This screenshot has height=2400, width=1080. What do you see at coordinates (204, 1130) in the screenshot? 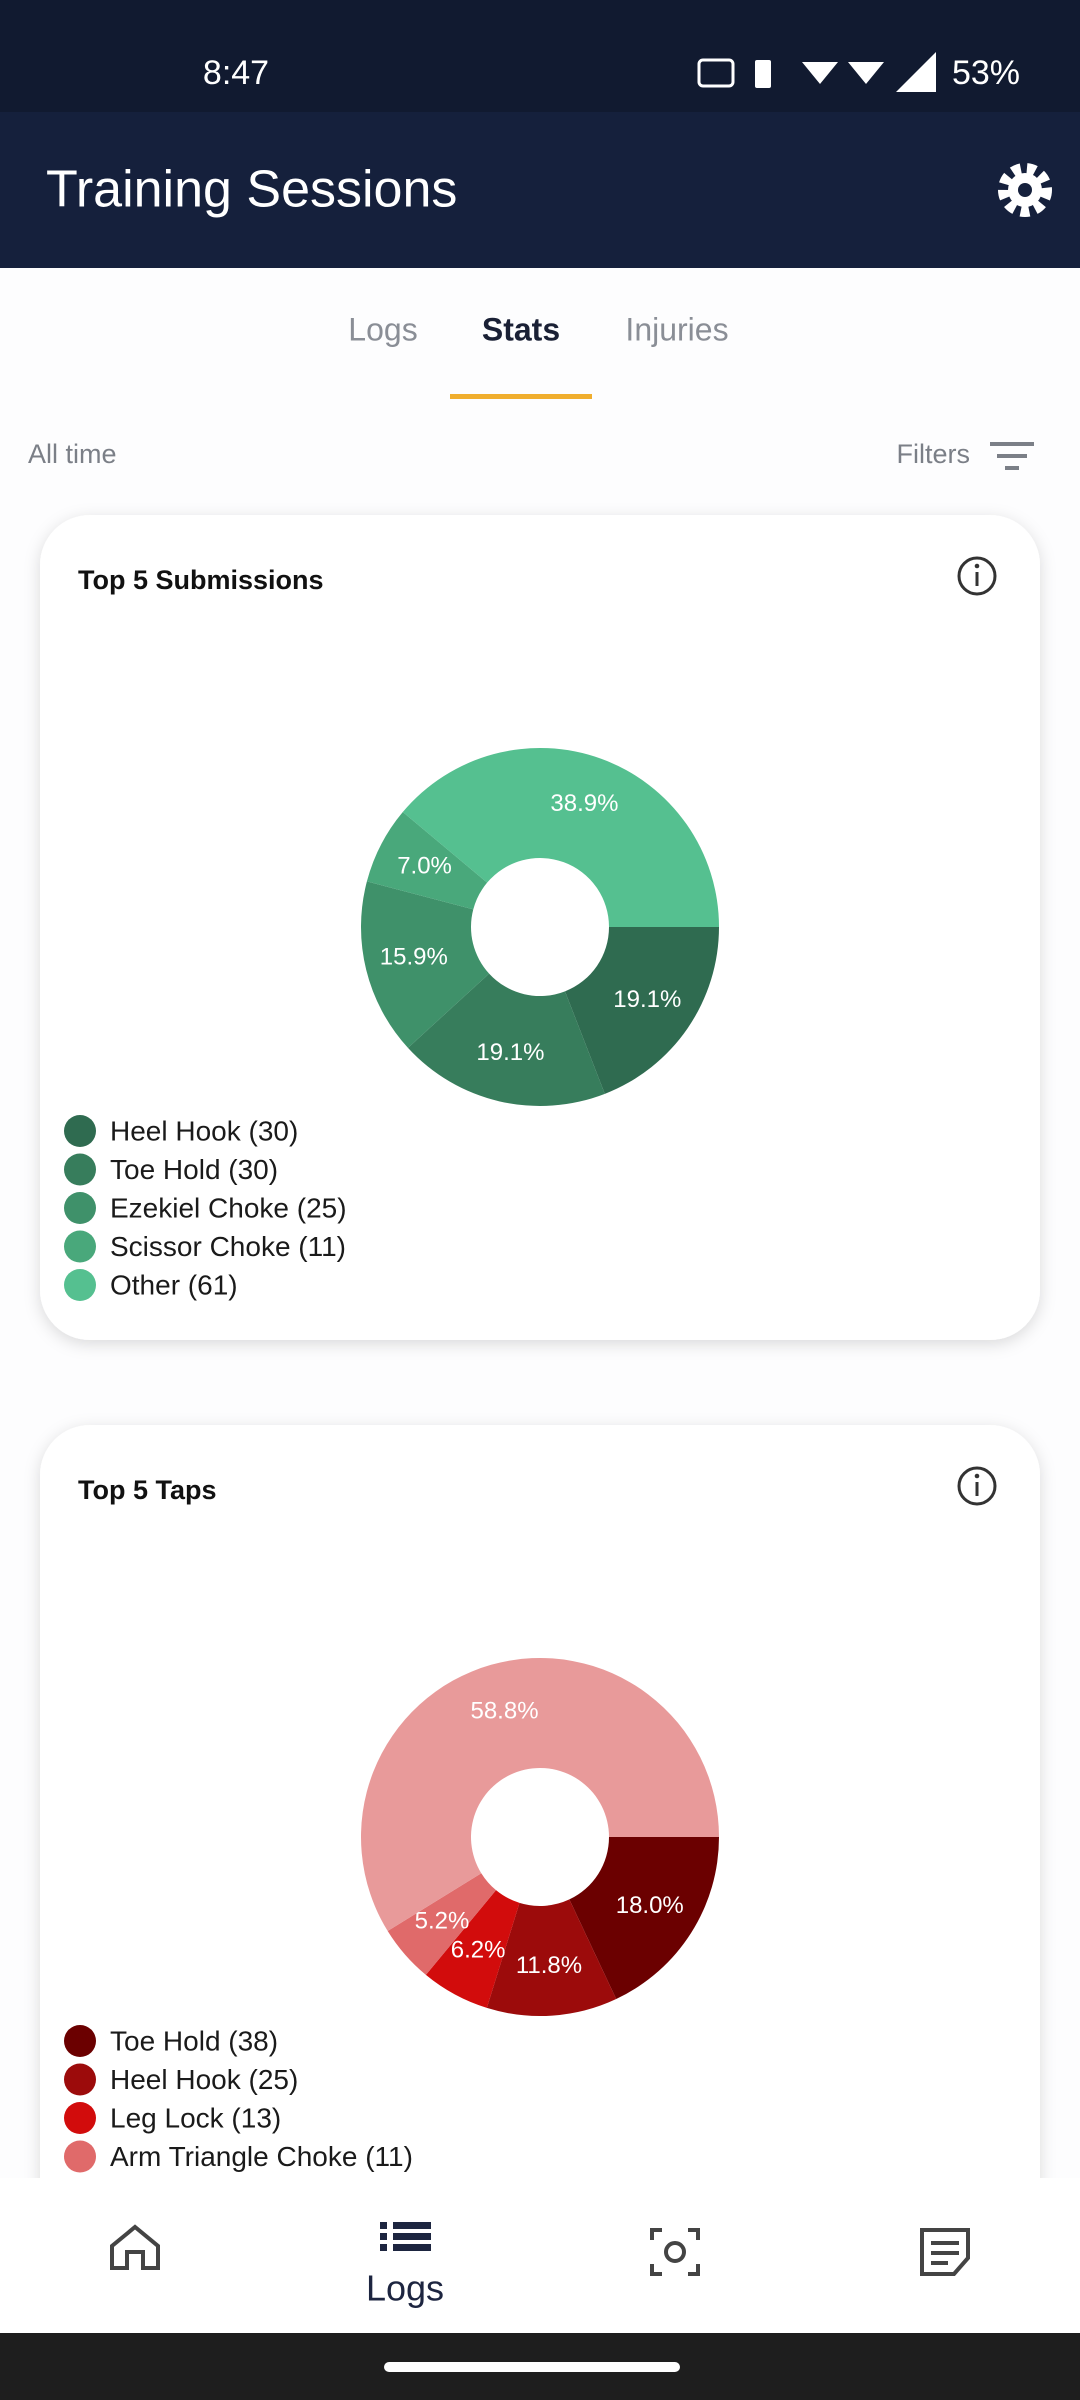
I see `legend-label: Heel Hook (30)` at bounding box center [204, 1130].